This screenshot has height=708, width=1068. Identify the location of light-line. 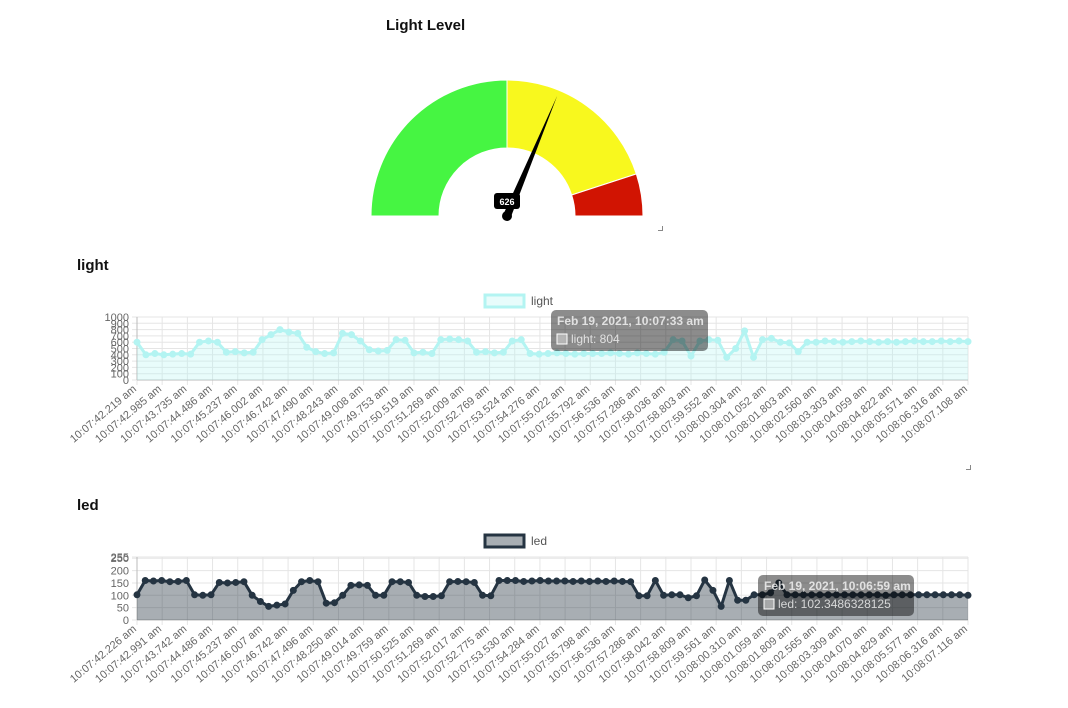
(552, 343).